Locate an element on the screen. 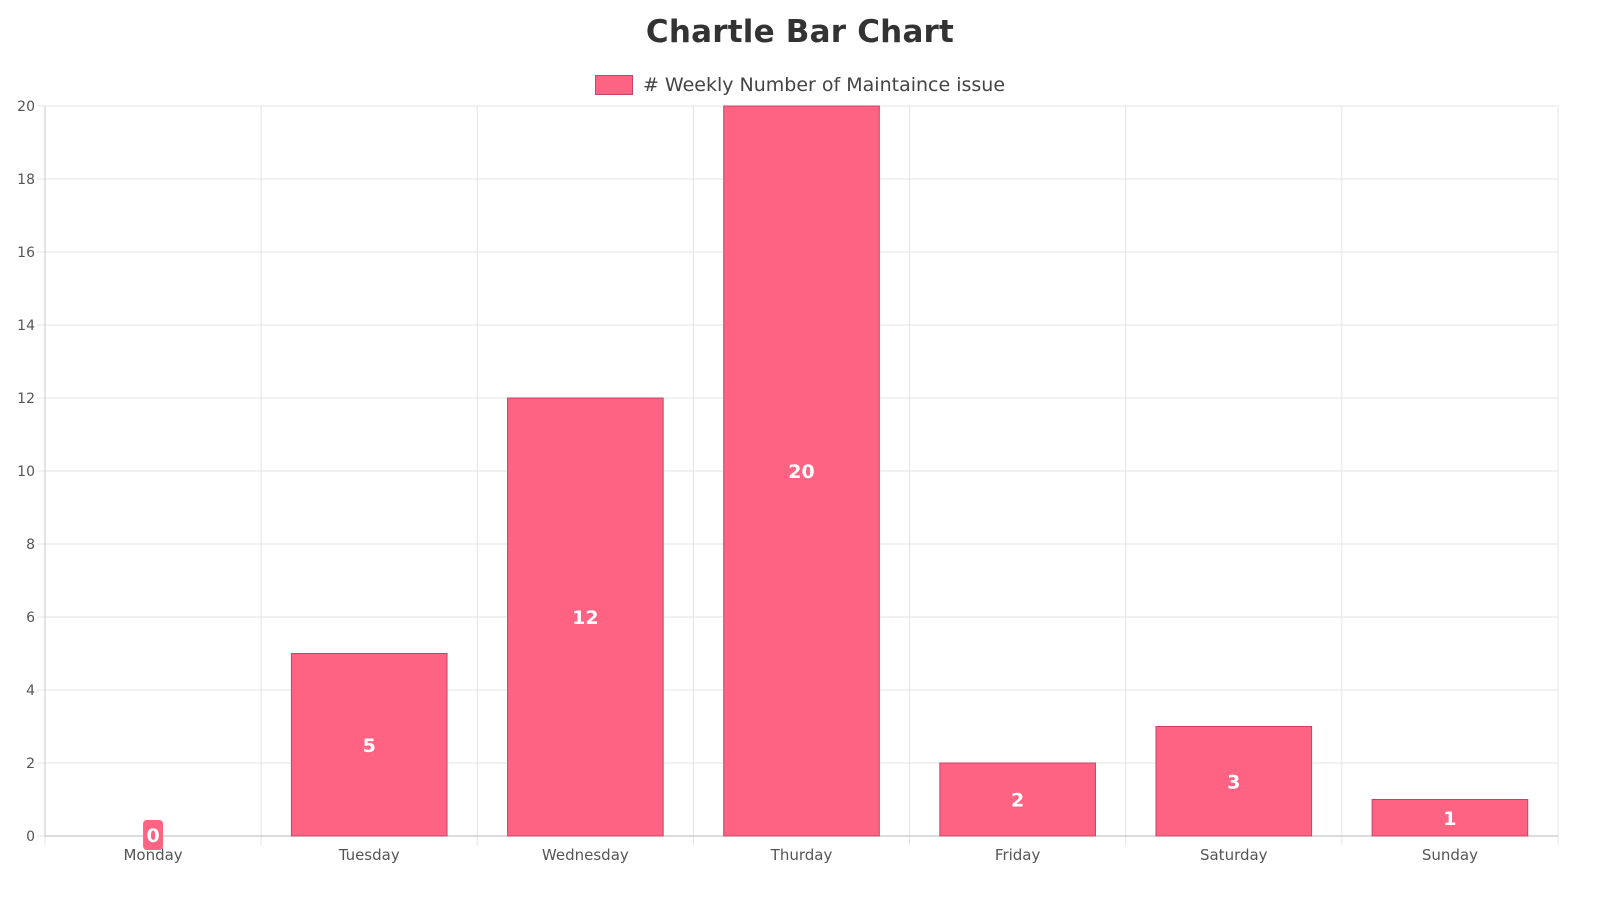  legend: # Weekly Number of Maintaince issue is located at coordinates (800, 85).